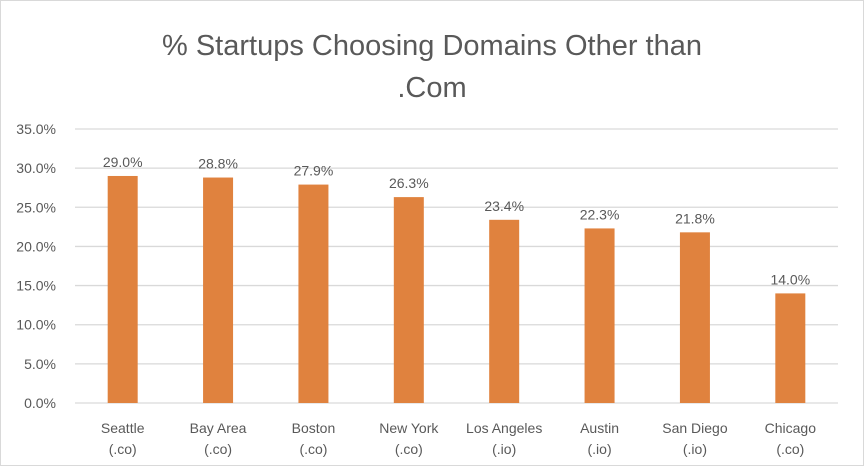 The width and height of the screenshot is (864, 466). I want to click on data-label: 14.0%, so click(790, 279).